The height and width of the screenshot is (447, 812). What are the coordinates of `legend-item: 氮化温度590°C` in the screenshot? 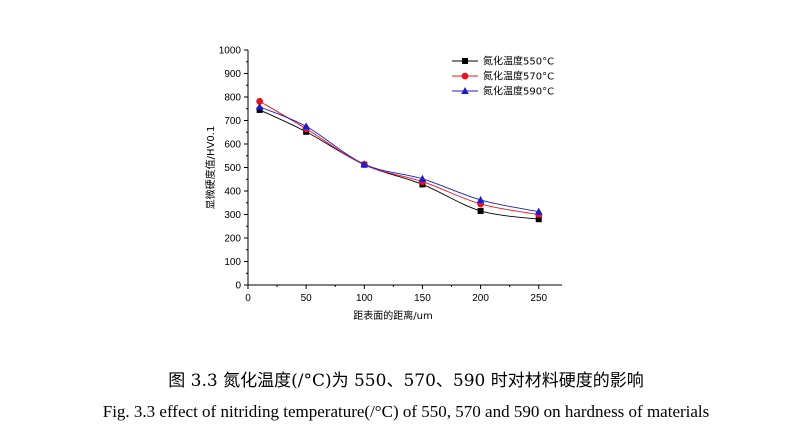 It's located at (503, 91).